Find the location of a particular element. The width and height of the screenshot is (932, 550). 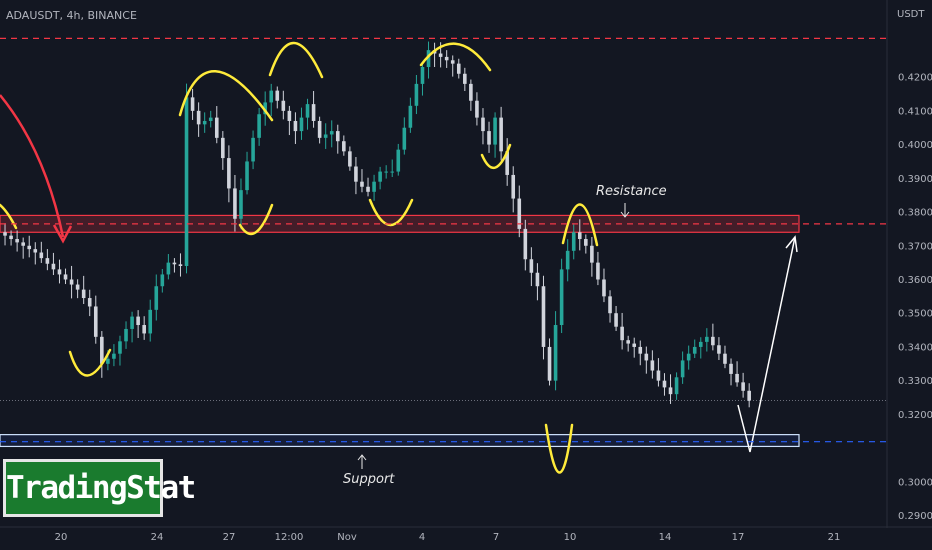

x-tick-label: 4 is located at coordinates (422, 537).